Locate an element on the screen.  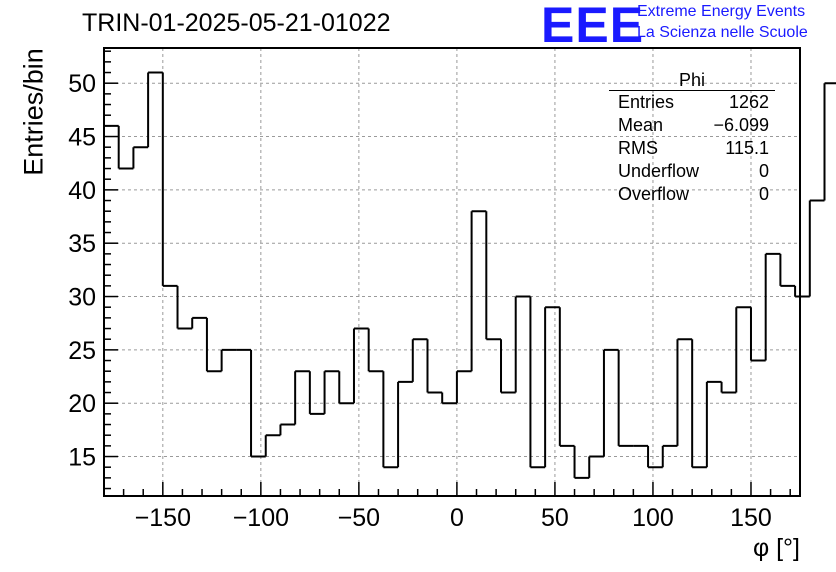
eee-logo: EEE is located at coordinates (593, 26).